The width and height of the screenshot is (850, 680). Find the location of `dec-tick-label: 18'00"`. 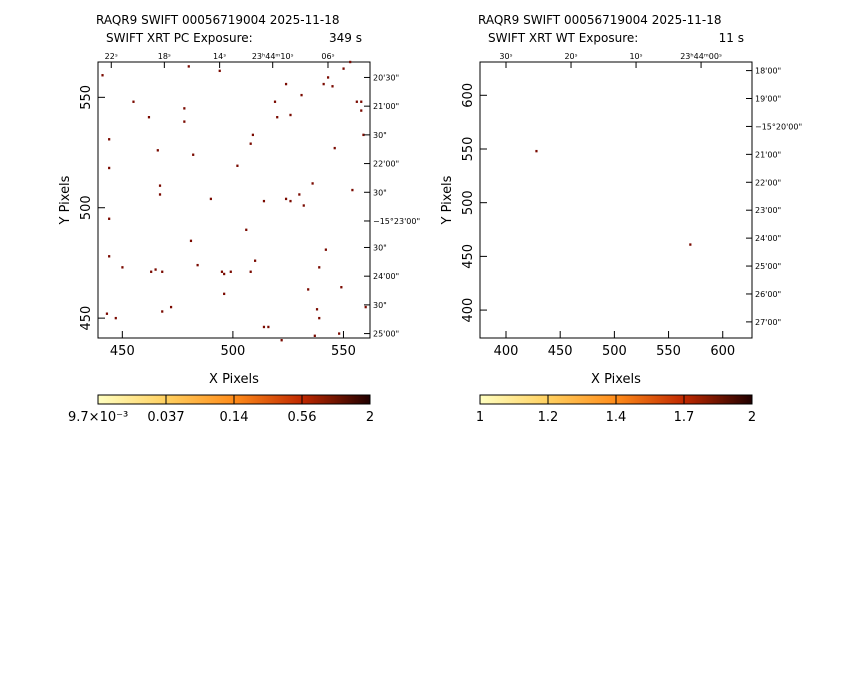

dec-tick-label: 18'00" is located at coordinates (768, 71).